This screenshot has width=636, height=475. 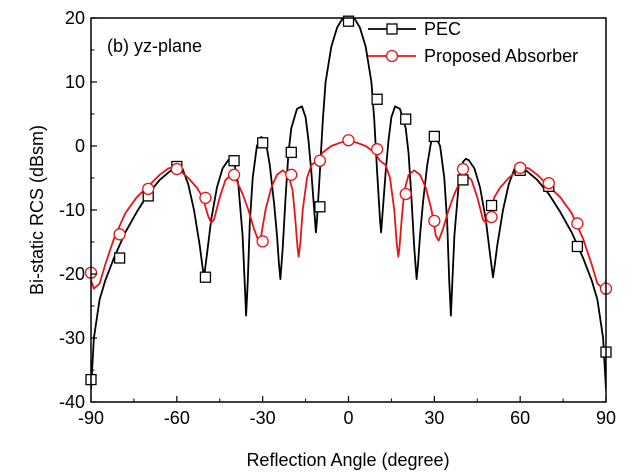 I want to click on x-tick-label: 60, so click(x=520, y=418).